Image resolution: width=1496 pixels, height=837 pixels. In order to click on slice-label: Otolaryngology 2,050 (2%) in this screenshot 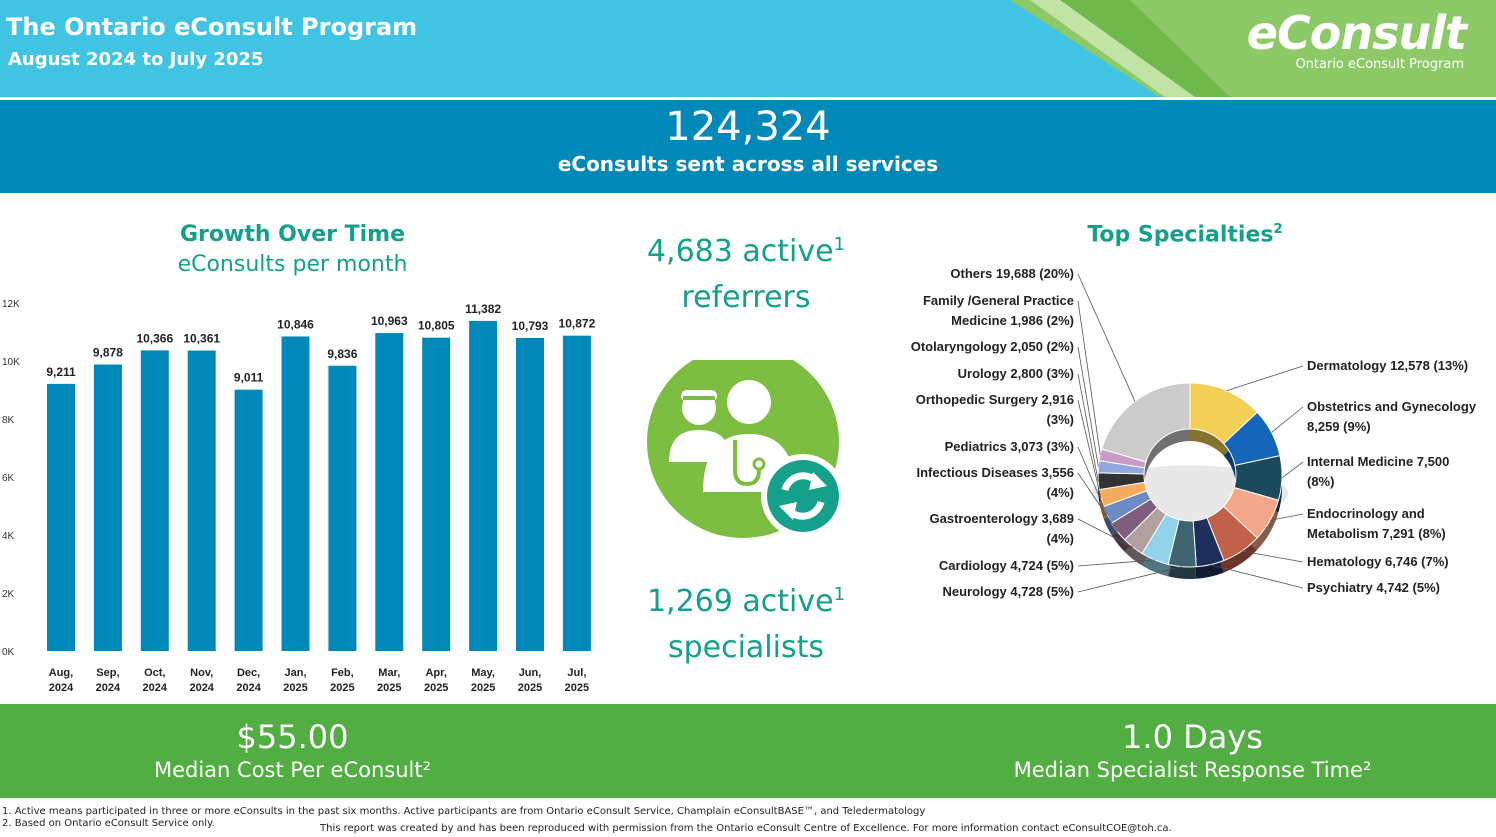, I will do `click(992, 346)`.